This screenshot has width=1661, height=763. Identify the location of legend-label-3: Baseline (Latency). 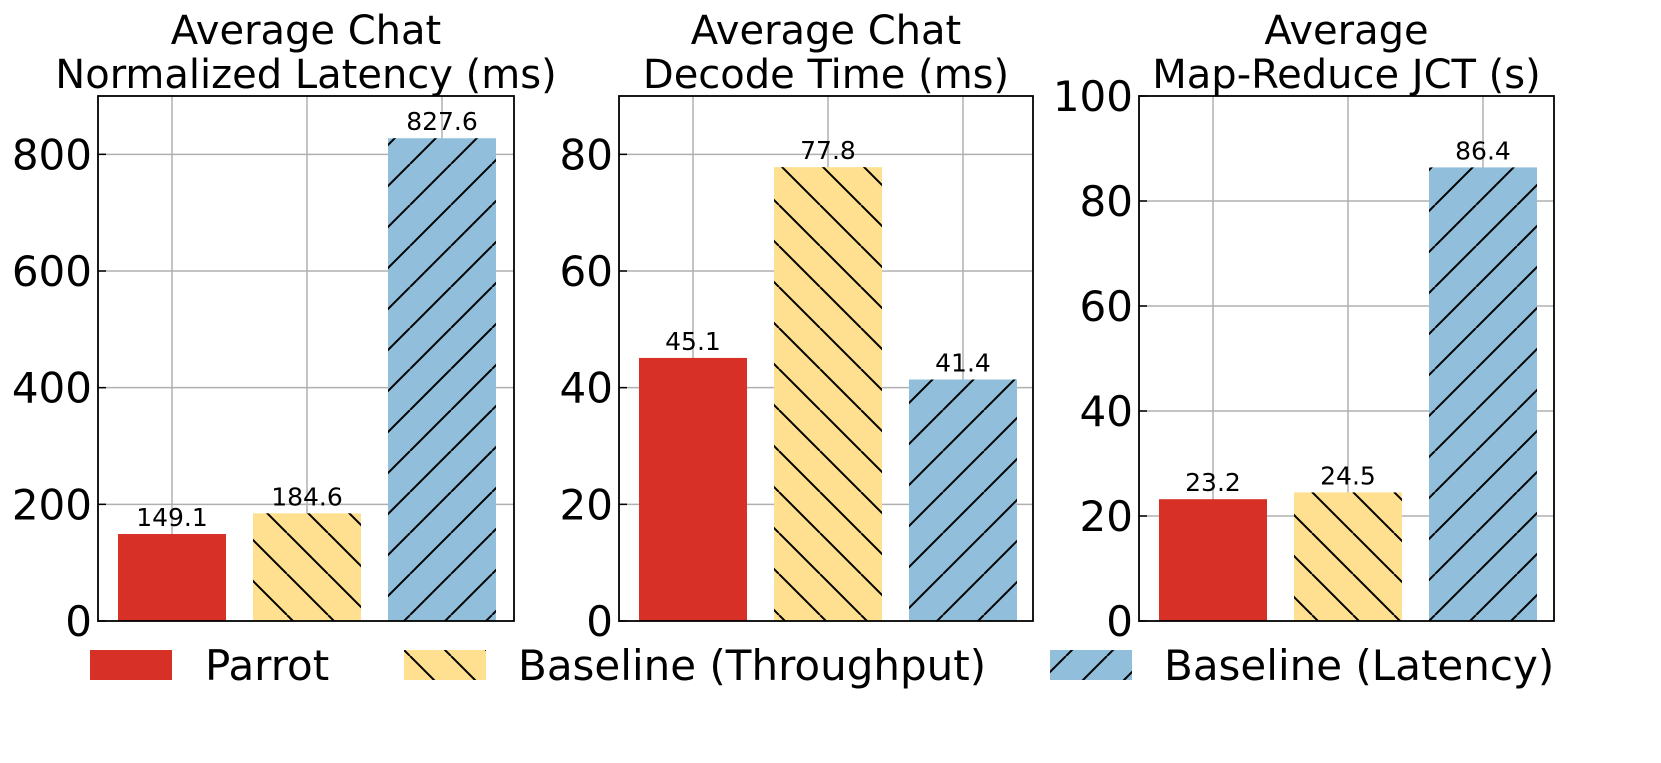
(1359, 665).